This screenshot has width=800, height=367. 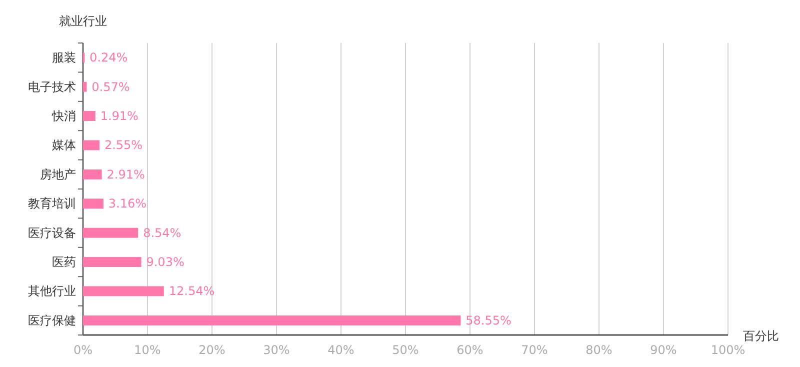 What do you see at coordinates (728, 350) in the screenshot?
I see `x-tick-label: 100%` at bounding box center [728, 350].